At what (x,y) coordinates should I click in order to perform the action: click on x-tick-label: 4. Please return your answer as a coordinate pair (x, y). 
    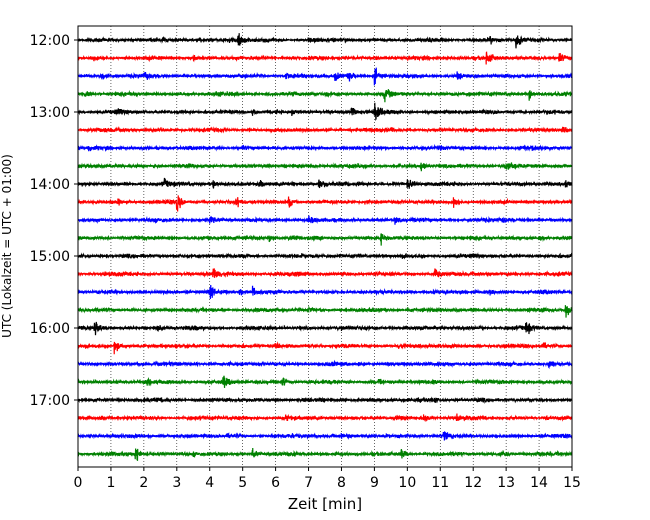
    Looking at the image, I should click on (209, 483).